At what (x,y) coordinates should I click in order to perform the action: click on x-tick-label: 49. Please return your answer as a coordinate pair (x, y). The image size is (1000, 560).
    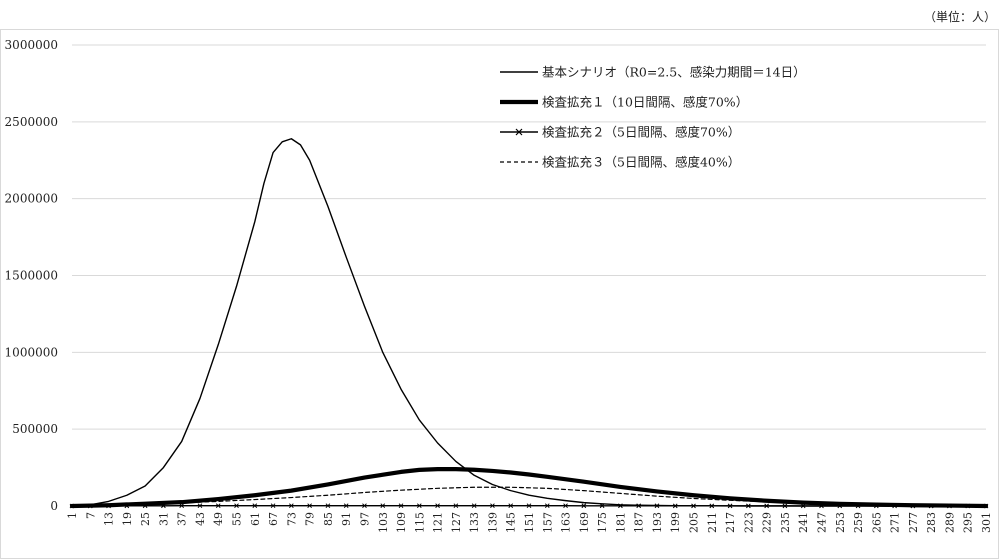
    Looking at the image, I should click on (218, 519).